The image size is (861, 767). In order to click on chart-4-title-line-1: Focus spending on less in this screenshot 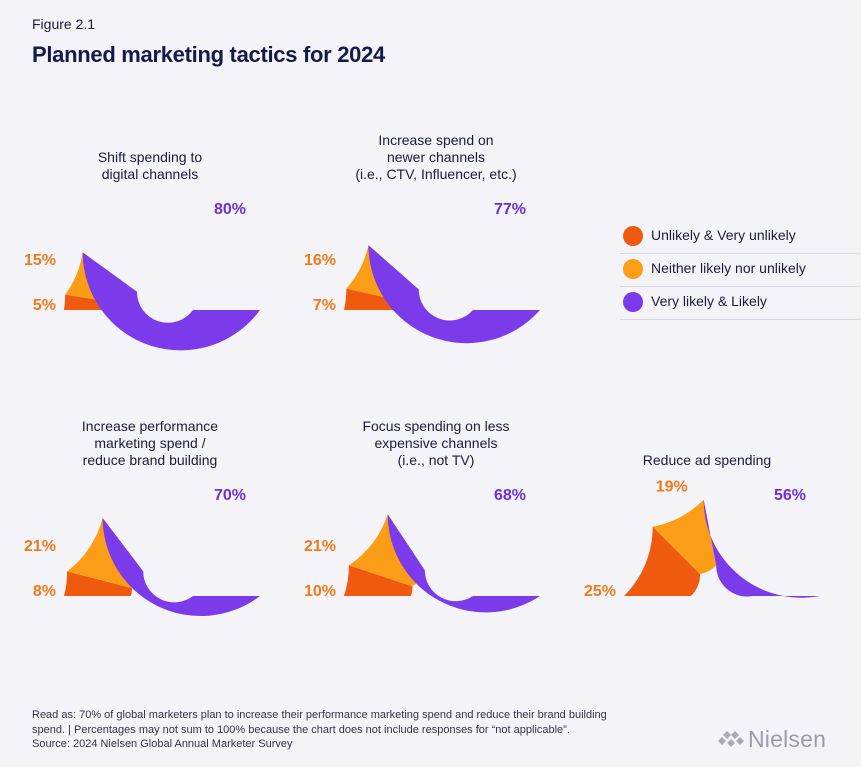, I will do `click(435, 426)`.